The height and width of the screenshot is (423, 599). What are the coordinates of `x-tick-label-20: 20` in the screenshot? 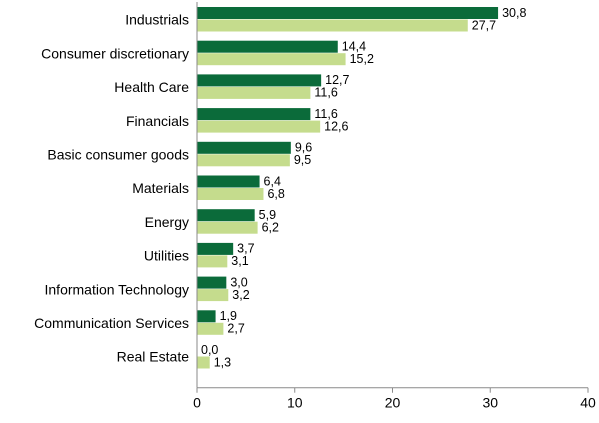 It's located at (393, 403).